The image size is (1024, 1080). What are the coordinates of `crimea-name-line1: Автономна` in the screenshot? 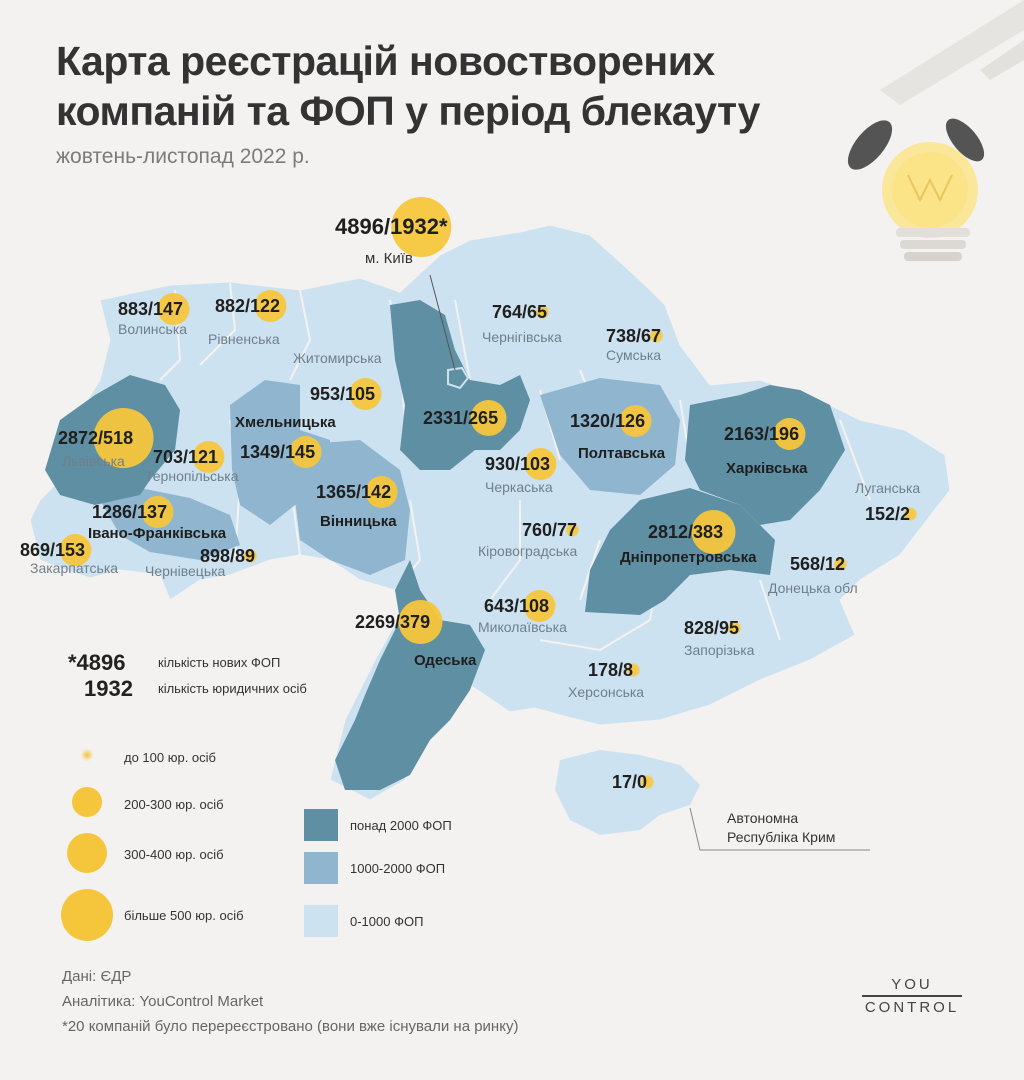 It's located at (763, 818).